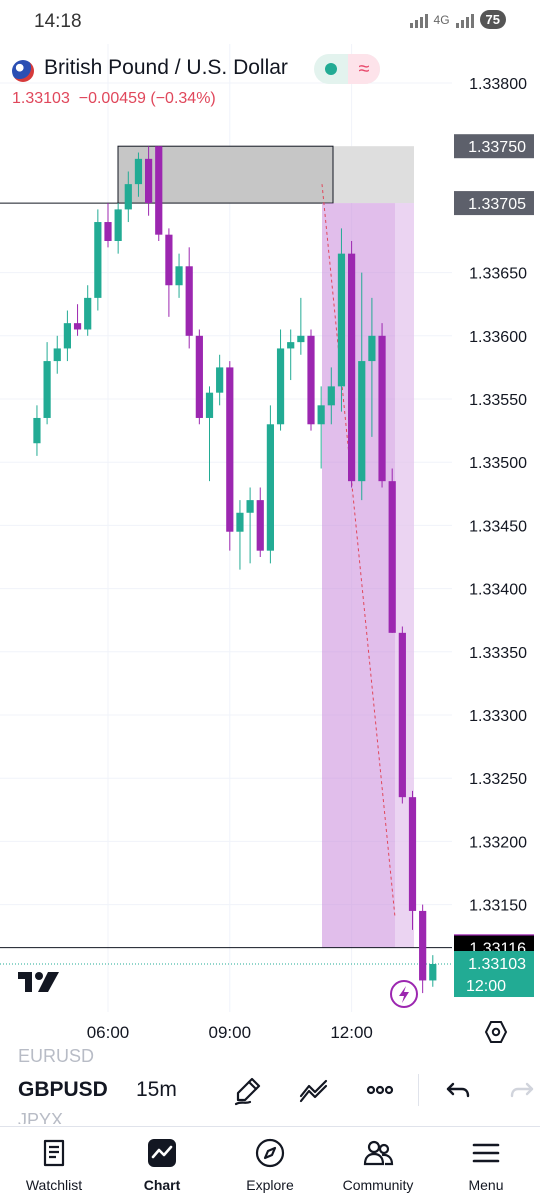 Image resolution: width=540 pixels, height=1200 pixels. Describe the element at coordinates (108, 1032) in the screenshot. I see `x-axis-label: 06:00` at that location.